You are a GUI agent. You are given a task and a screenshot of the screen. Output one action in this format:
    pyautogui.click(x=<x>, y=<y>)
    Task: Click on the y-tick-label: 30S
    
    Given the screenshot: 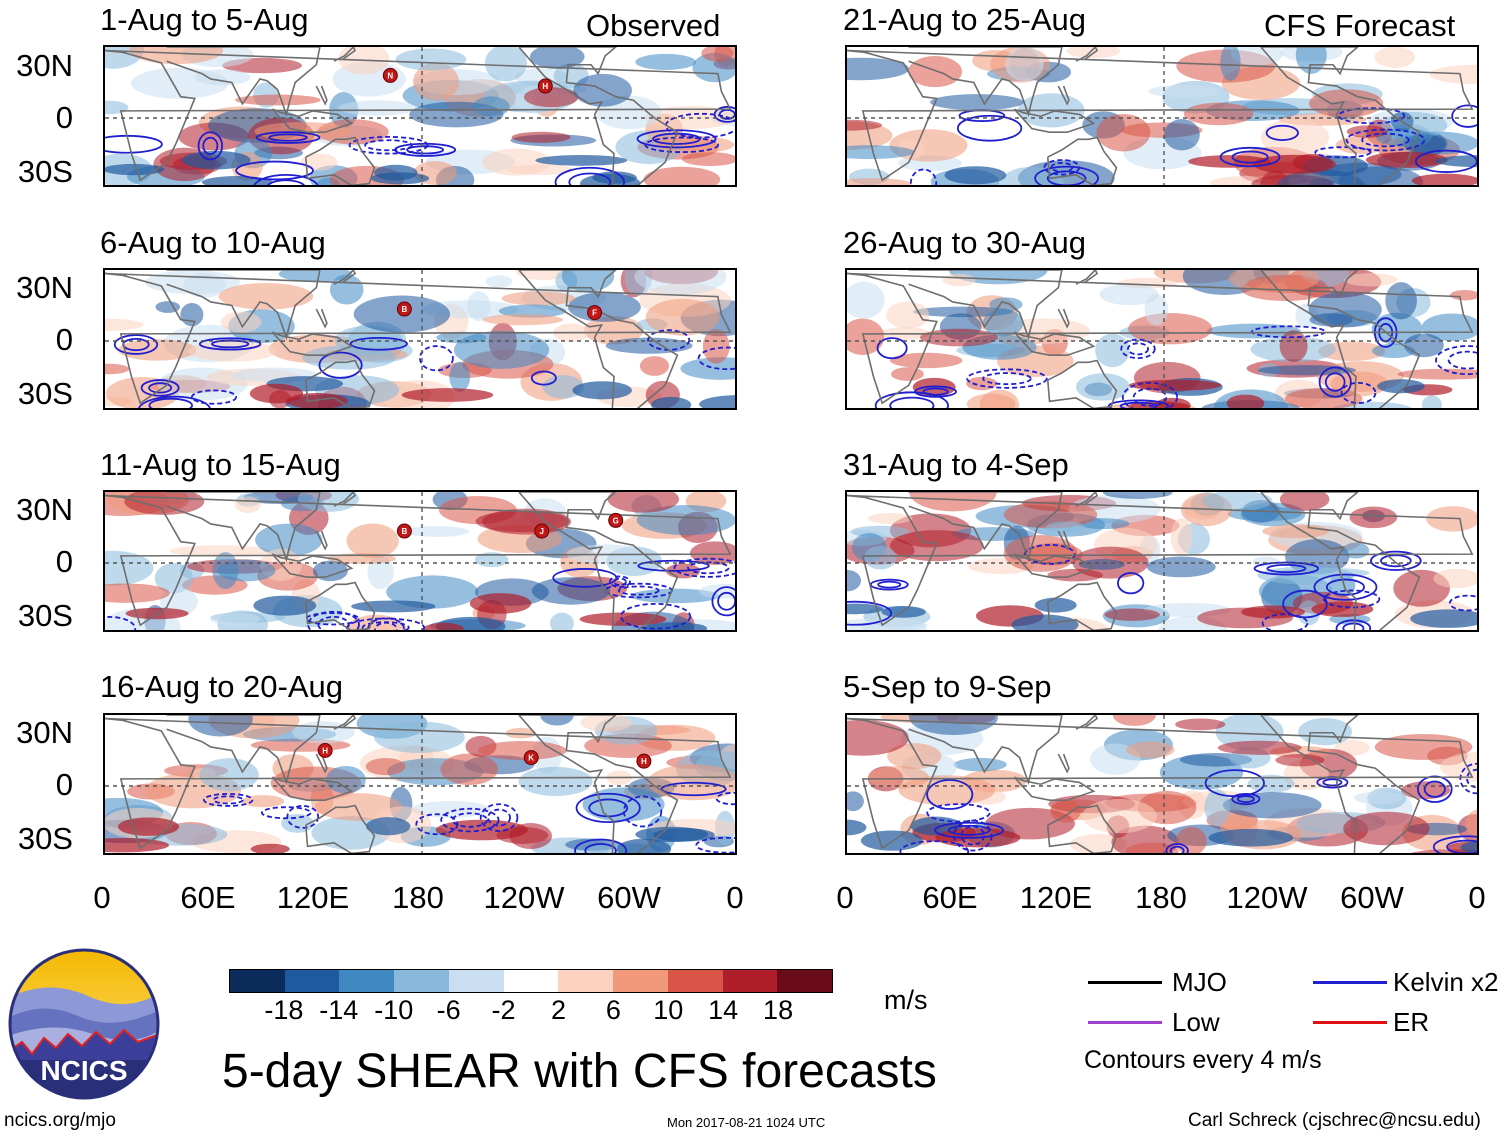 What is the action you would take?
    pyautogui.click(x=45, y=393)
    